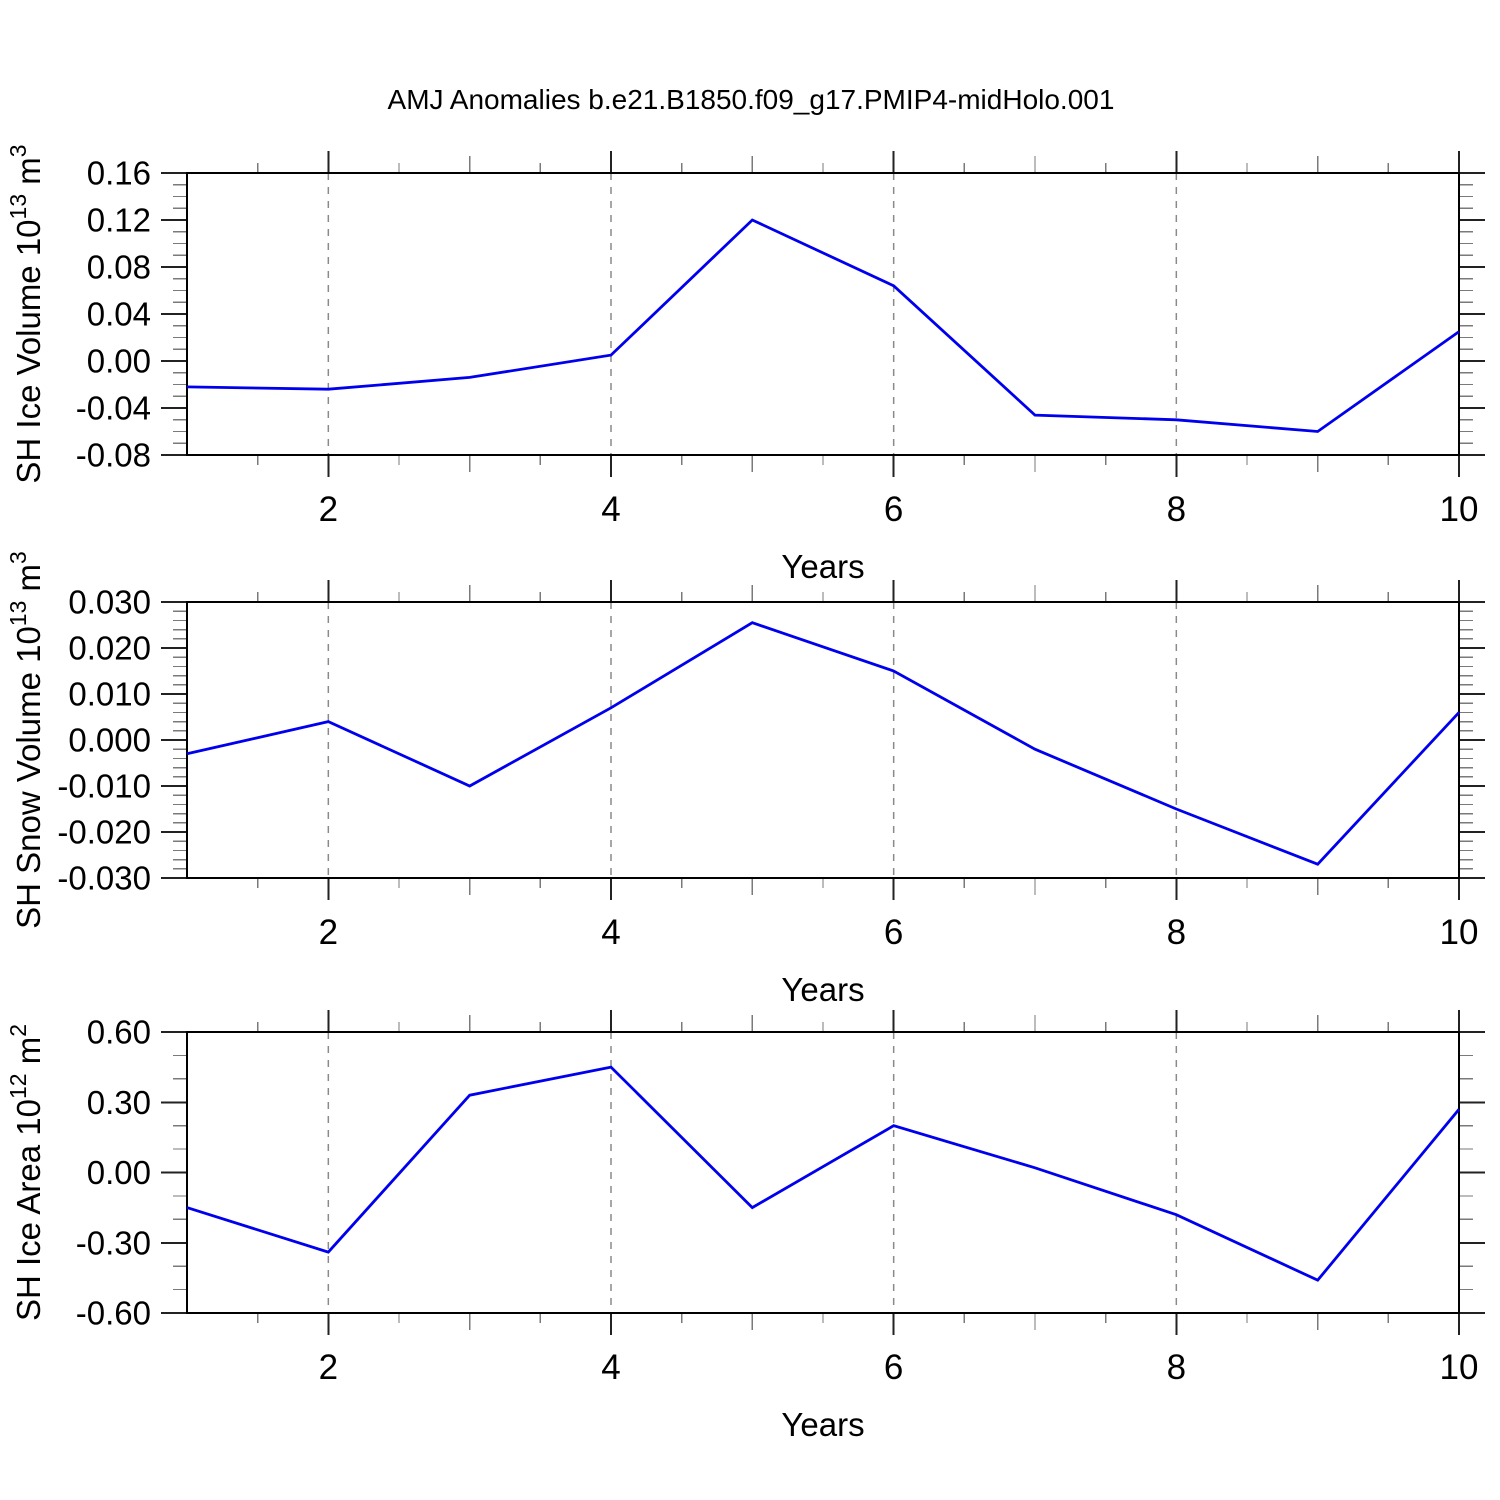 Image resolution: width=1500 pixels, height=1500 pixels. Describe the element at coordinates (113, 1313) in the screenshot. I see `y-tick-label: -0.60` at that location.